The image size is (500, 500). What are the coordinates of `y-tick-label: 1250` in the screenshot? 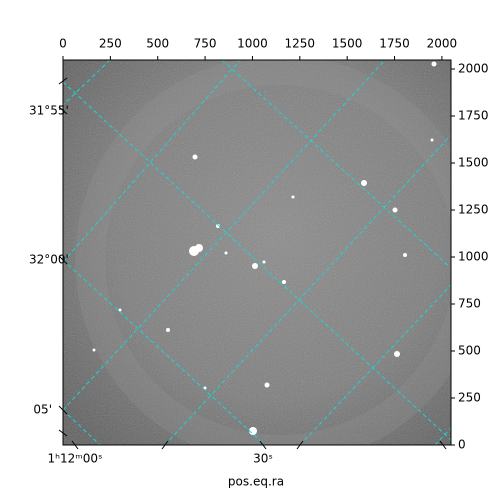 It's located at (473, 210).